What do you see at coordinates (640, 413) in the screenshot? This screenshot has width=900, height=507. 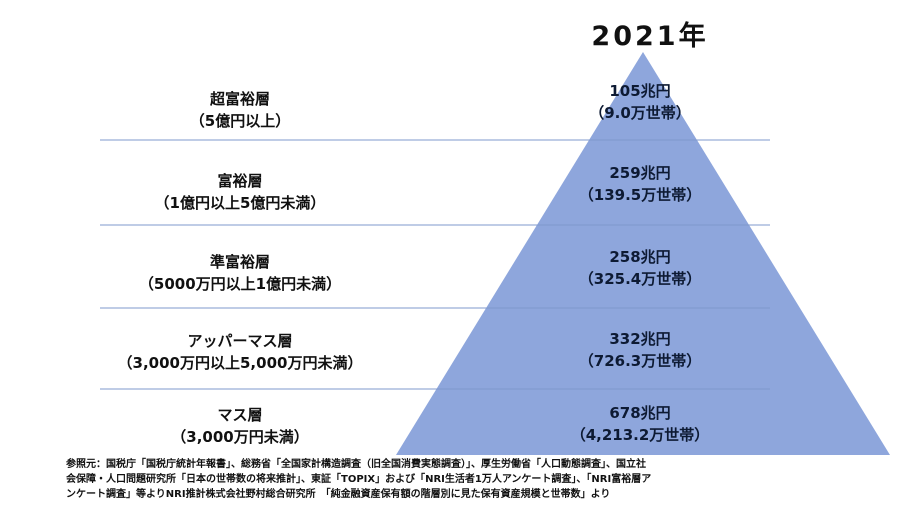 I see `tier-assets: 678兆円` at bounding box center [640, 413].